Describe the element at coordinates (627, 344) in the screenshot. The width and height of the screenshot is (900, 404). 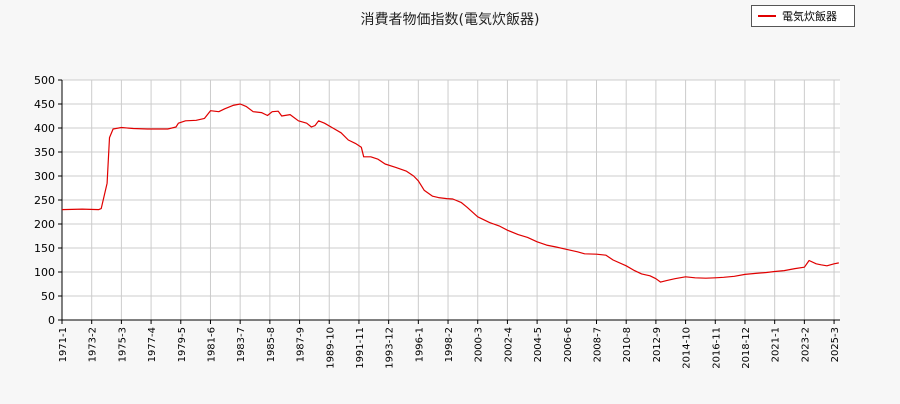
I see `x-tick-label: 2010-8` at that location.